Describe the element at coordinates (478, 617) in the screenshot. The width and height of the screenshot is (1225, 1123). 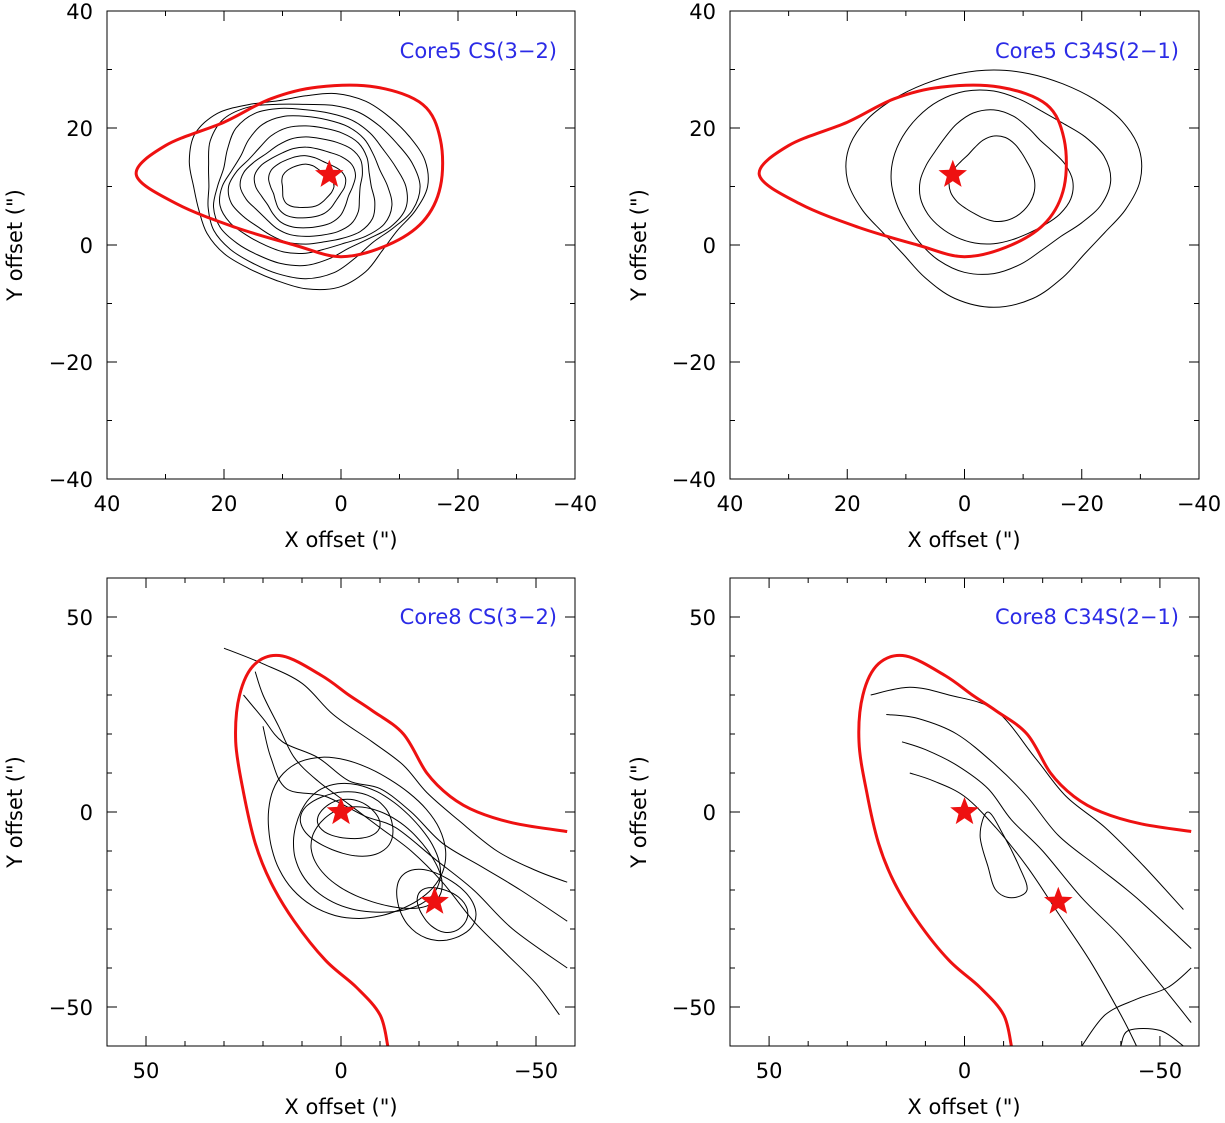
I see `panel-title: Core8 CS(3−2)` at that location.